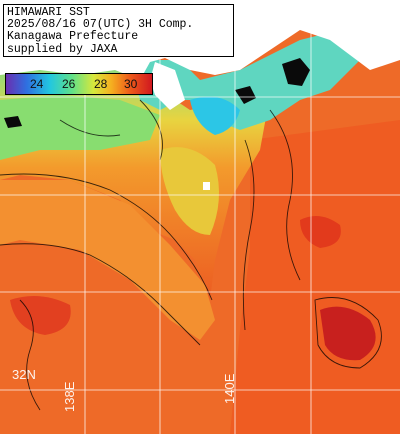  I want to click on product-title: HIMAWARI SST, so click(48, 12).